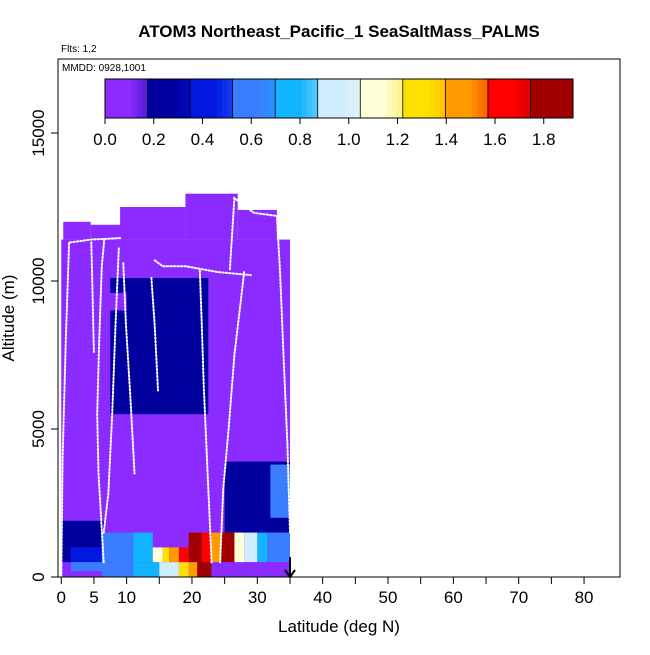 The height and width of the screenshot is (655, 650). What do you see at coordinates (61, 597) in the screenshot?
I see `x-tick-label: 0` at bounding box center [61, 597].